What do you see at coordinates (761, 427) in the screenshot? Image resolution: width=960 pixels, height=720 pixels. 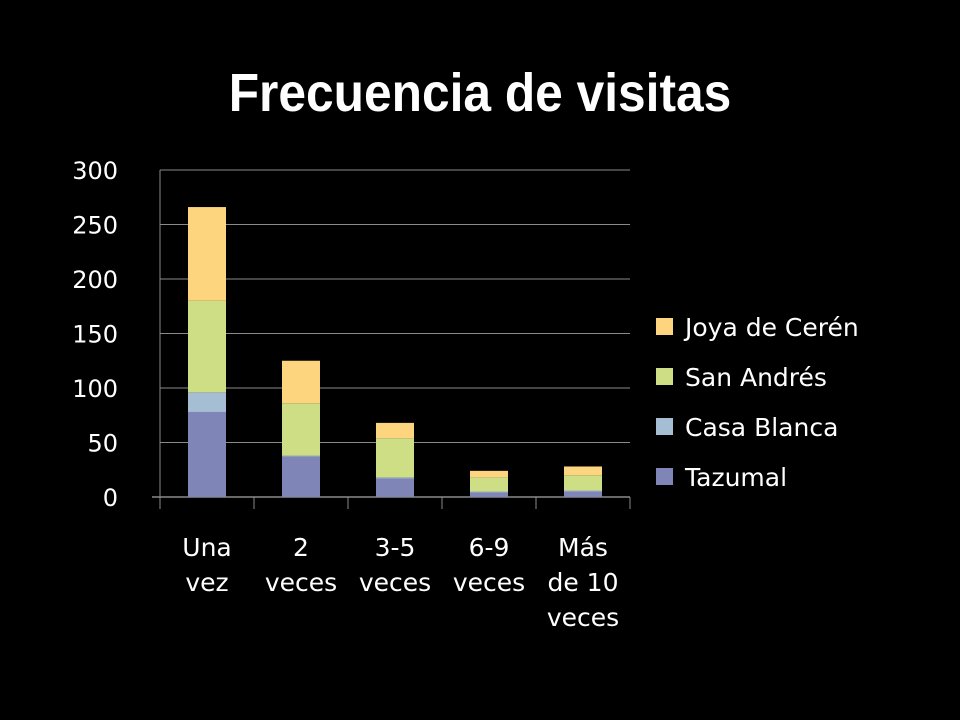 I see `legend-label: Casa Blanca` at bounding box center [761, 427].